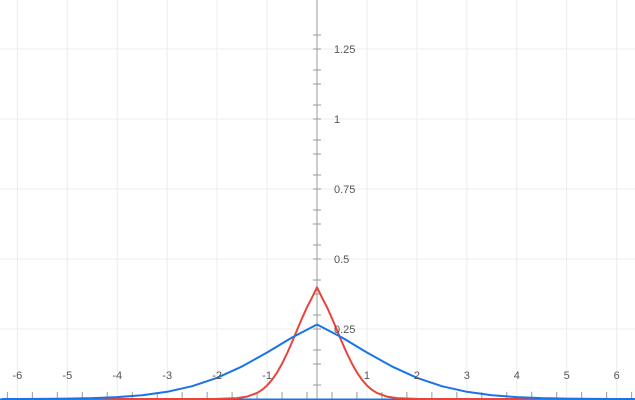 The image size is (635, 400). What do you see at coordinates (341, 260) in the screenshot?
I see `y-tick-label: 0.5` at bounding box center [341, 260].